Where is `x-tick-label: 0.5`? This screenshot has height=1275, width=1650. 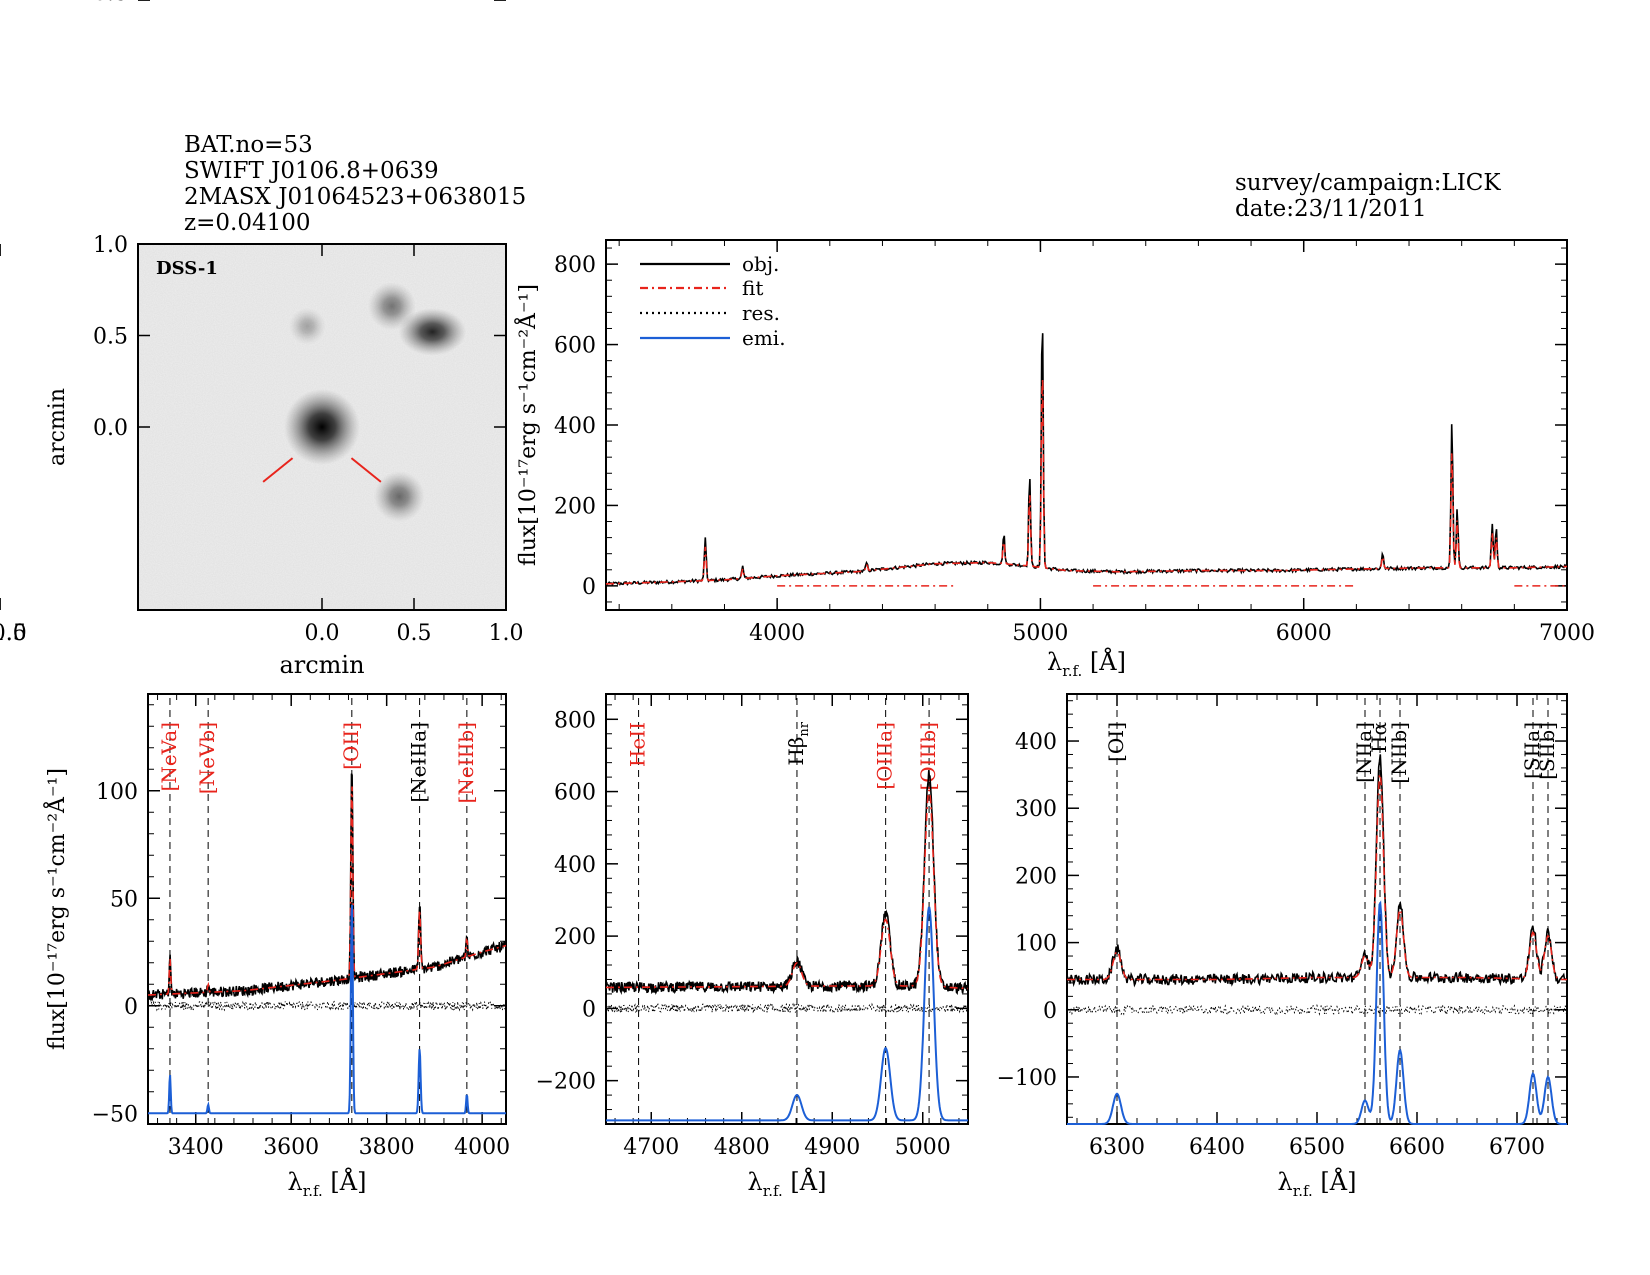 x-tick-label: 0.5 is located at coordinates (414, 633).